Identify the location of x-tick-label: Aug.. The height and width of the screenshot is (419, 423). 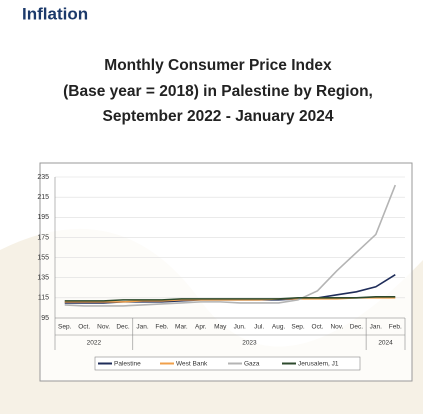
(279, 327).